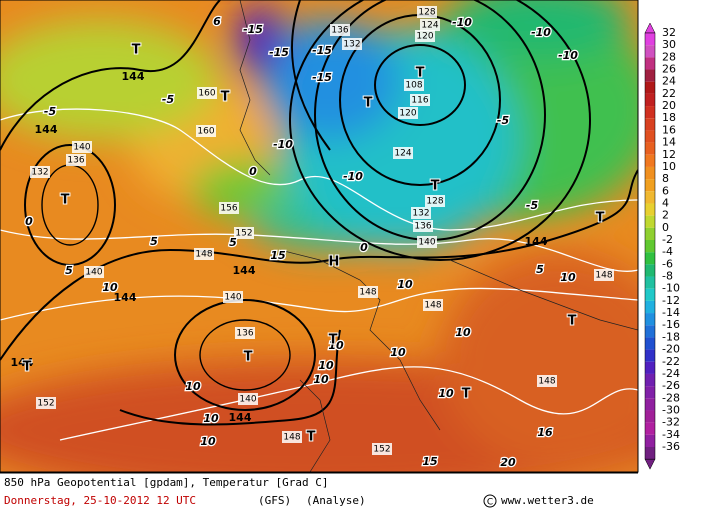 This screenshot has height=517, width=704. I want to click on colorbar-label: 28, so click(669, 56).